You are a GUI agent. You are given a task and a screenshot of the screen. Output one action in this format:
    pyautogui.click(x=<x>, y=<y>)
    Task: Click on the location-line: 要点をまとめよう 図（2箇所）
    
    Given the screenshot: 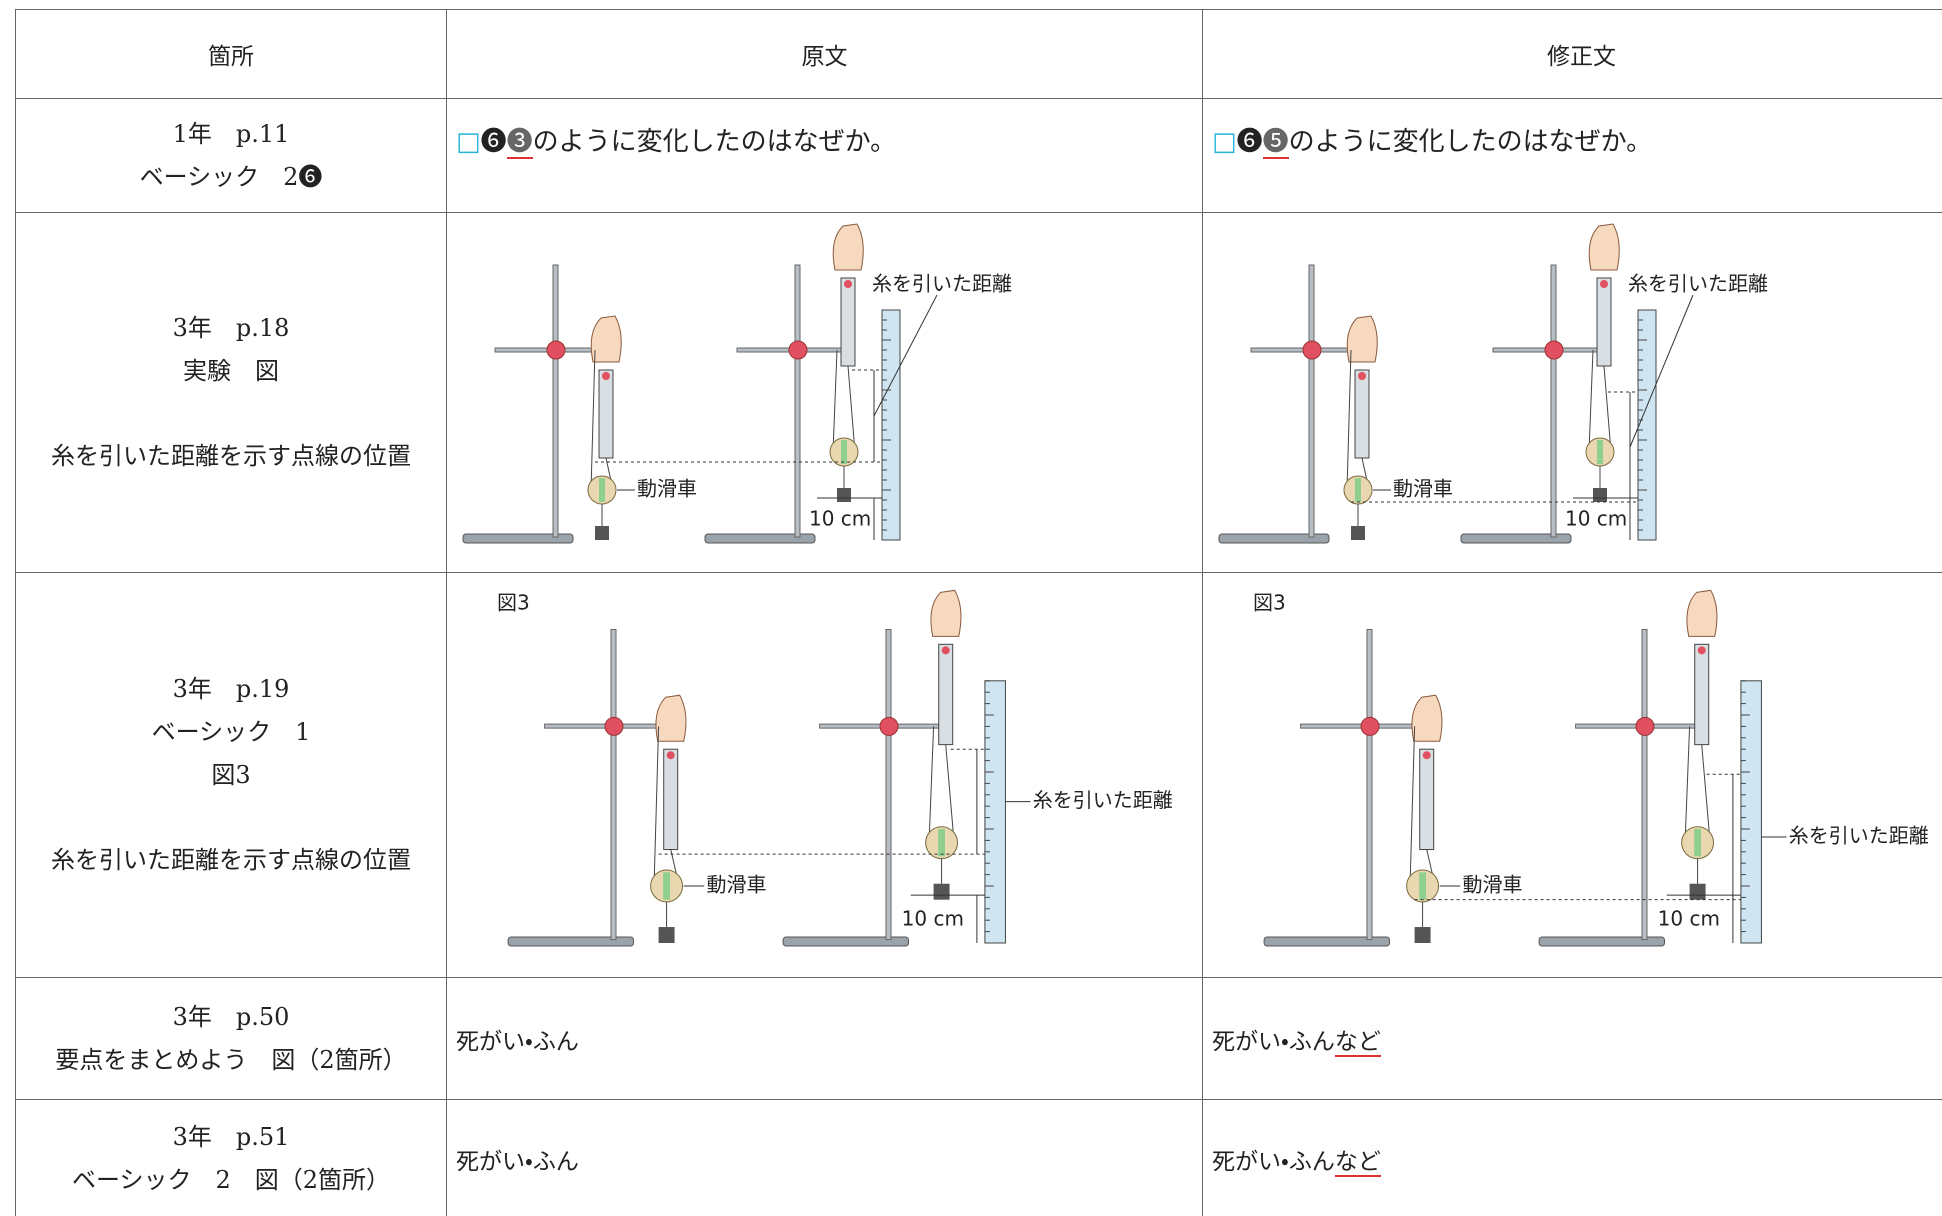 What is the action you would take?
    pyautogui.click(x=231, y=1059)
    